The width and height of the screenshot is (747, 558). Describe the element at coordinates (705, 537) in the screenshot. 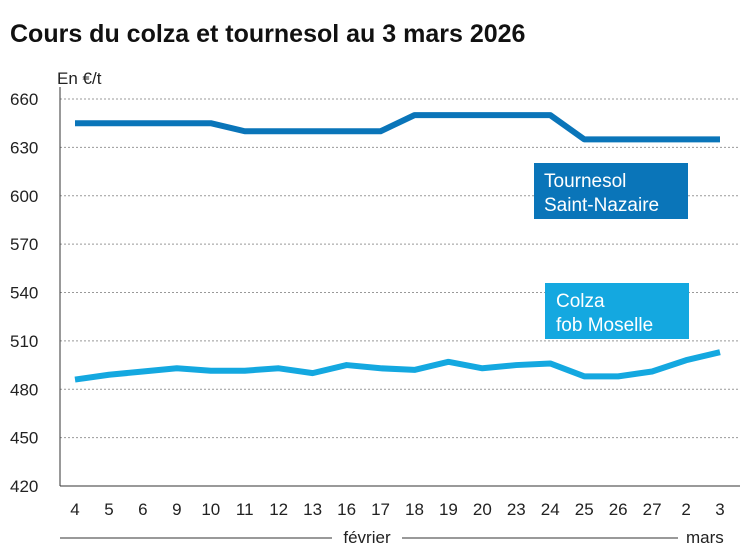

I see `month-label: mars` at that location.